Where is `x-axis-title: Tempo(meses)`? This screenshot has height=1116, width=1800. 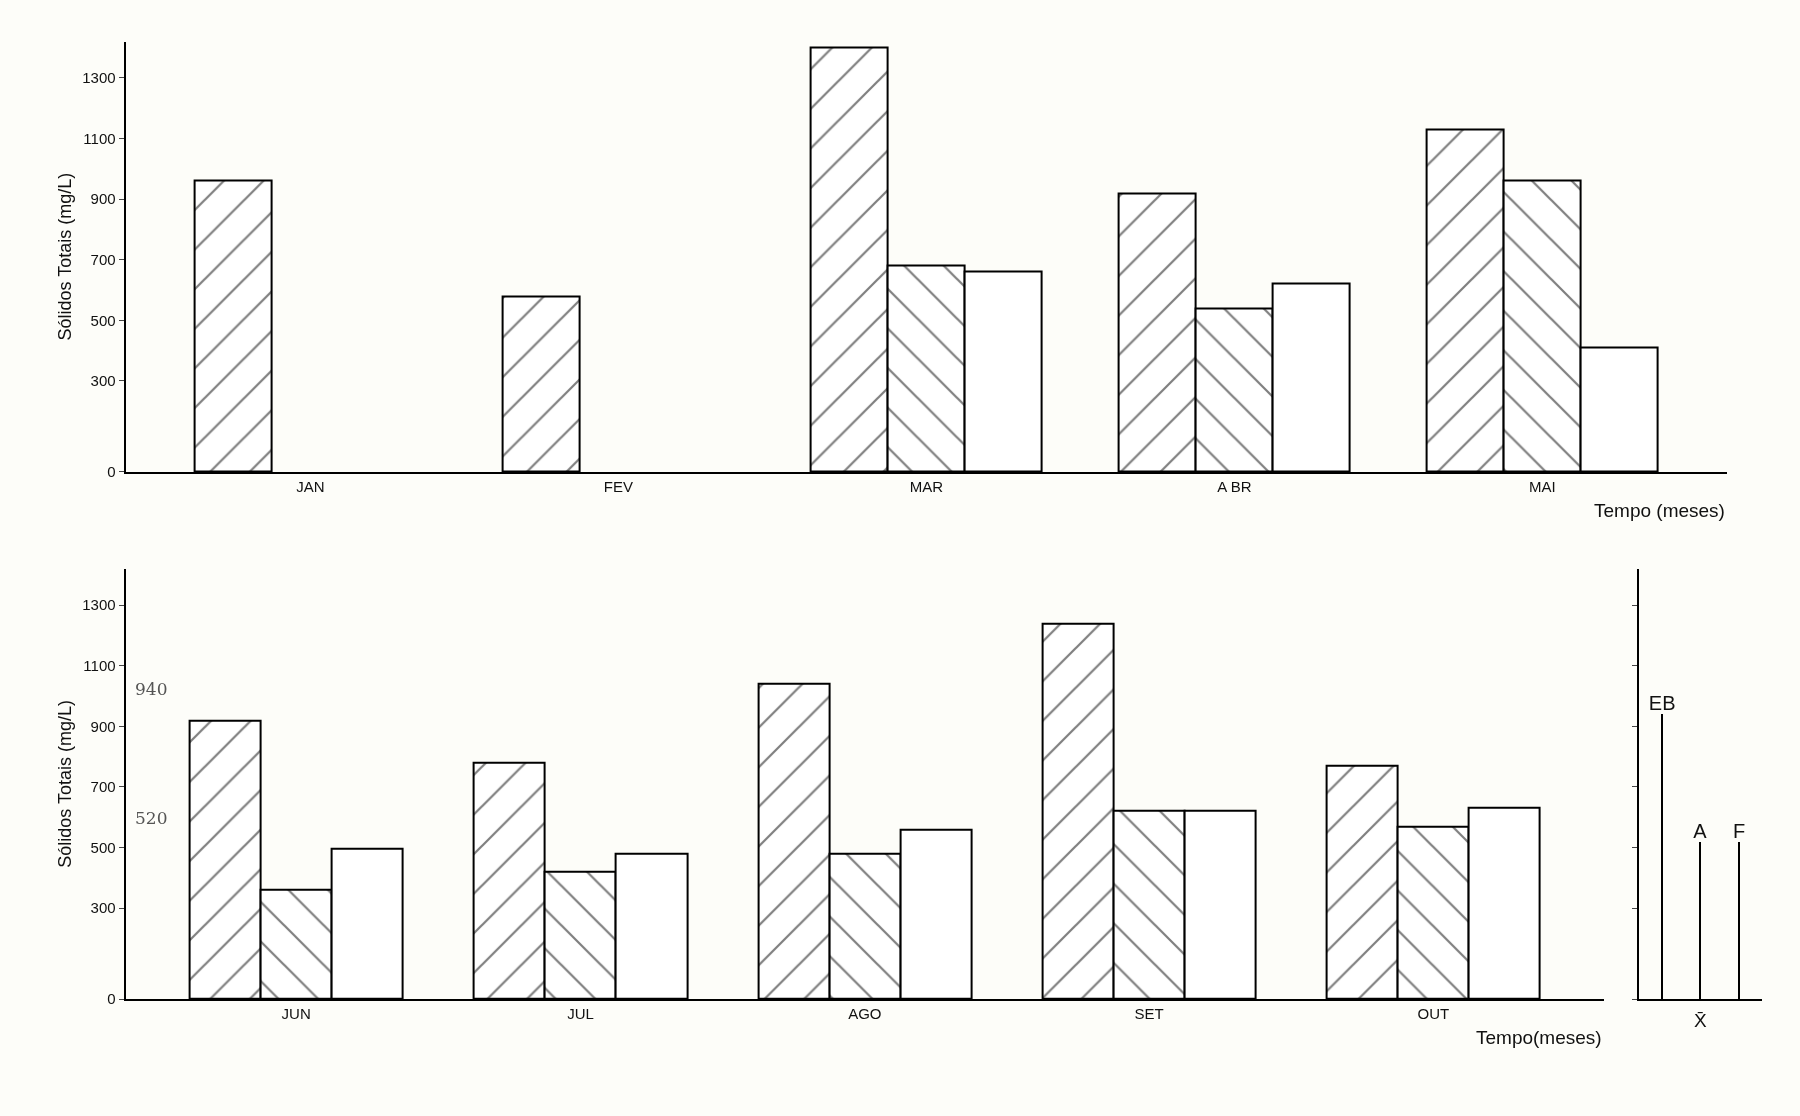 x-axis-title: Tempo(meses) is located at coordinates (1539, 1037).